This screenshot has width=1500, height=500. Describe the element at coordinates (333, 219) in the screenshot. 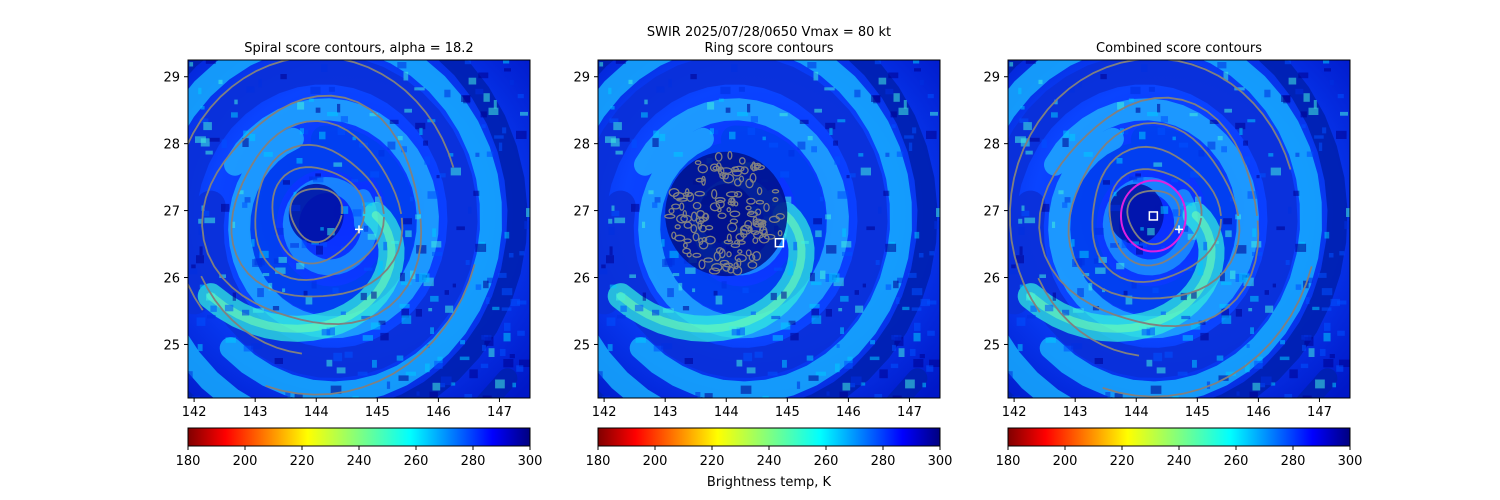

I see `cloud-band` at that location.